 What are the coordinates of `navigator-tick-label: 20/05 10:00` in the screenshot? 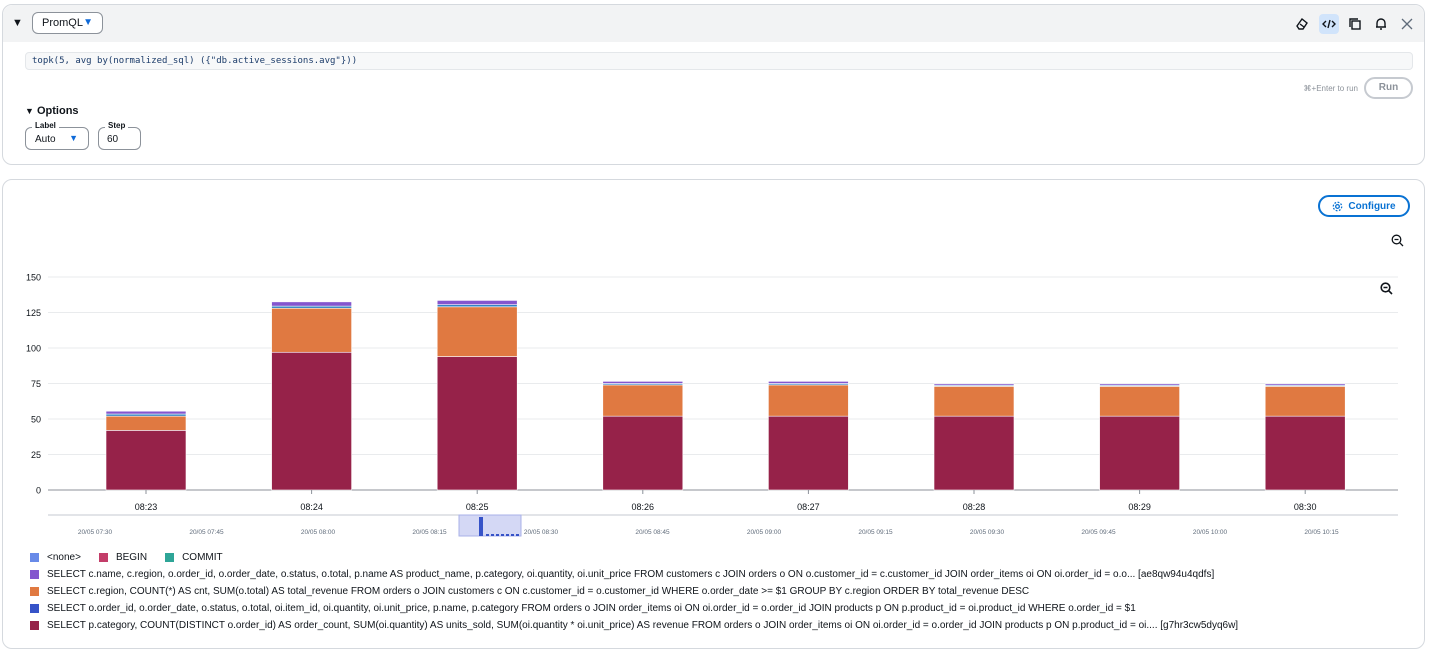 It's located at (1210, 532).